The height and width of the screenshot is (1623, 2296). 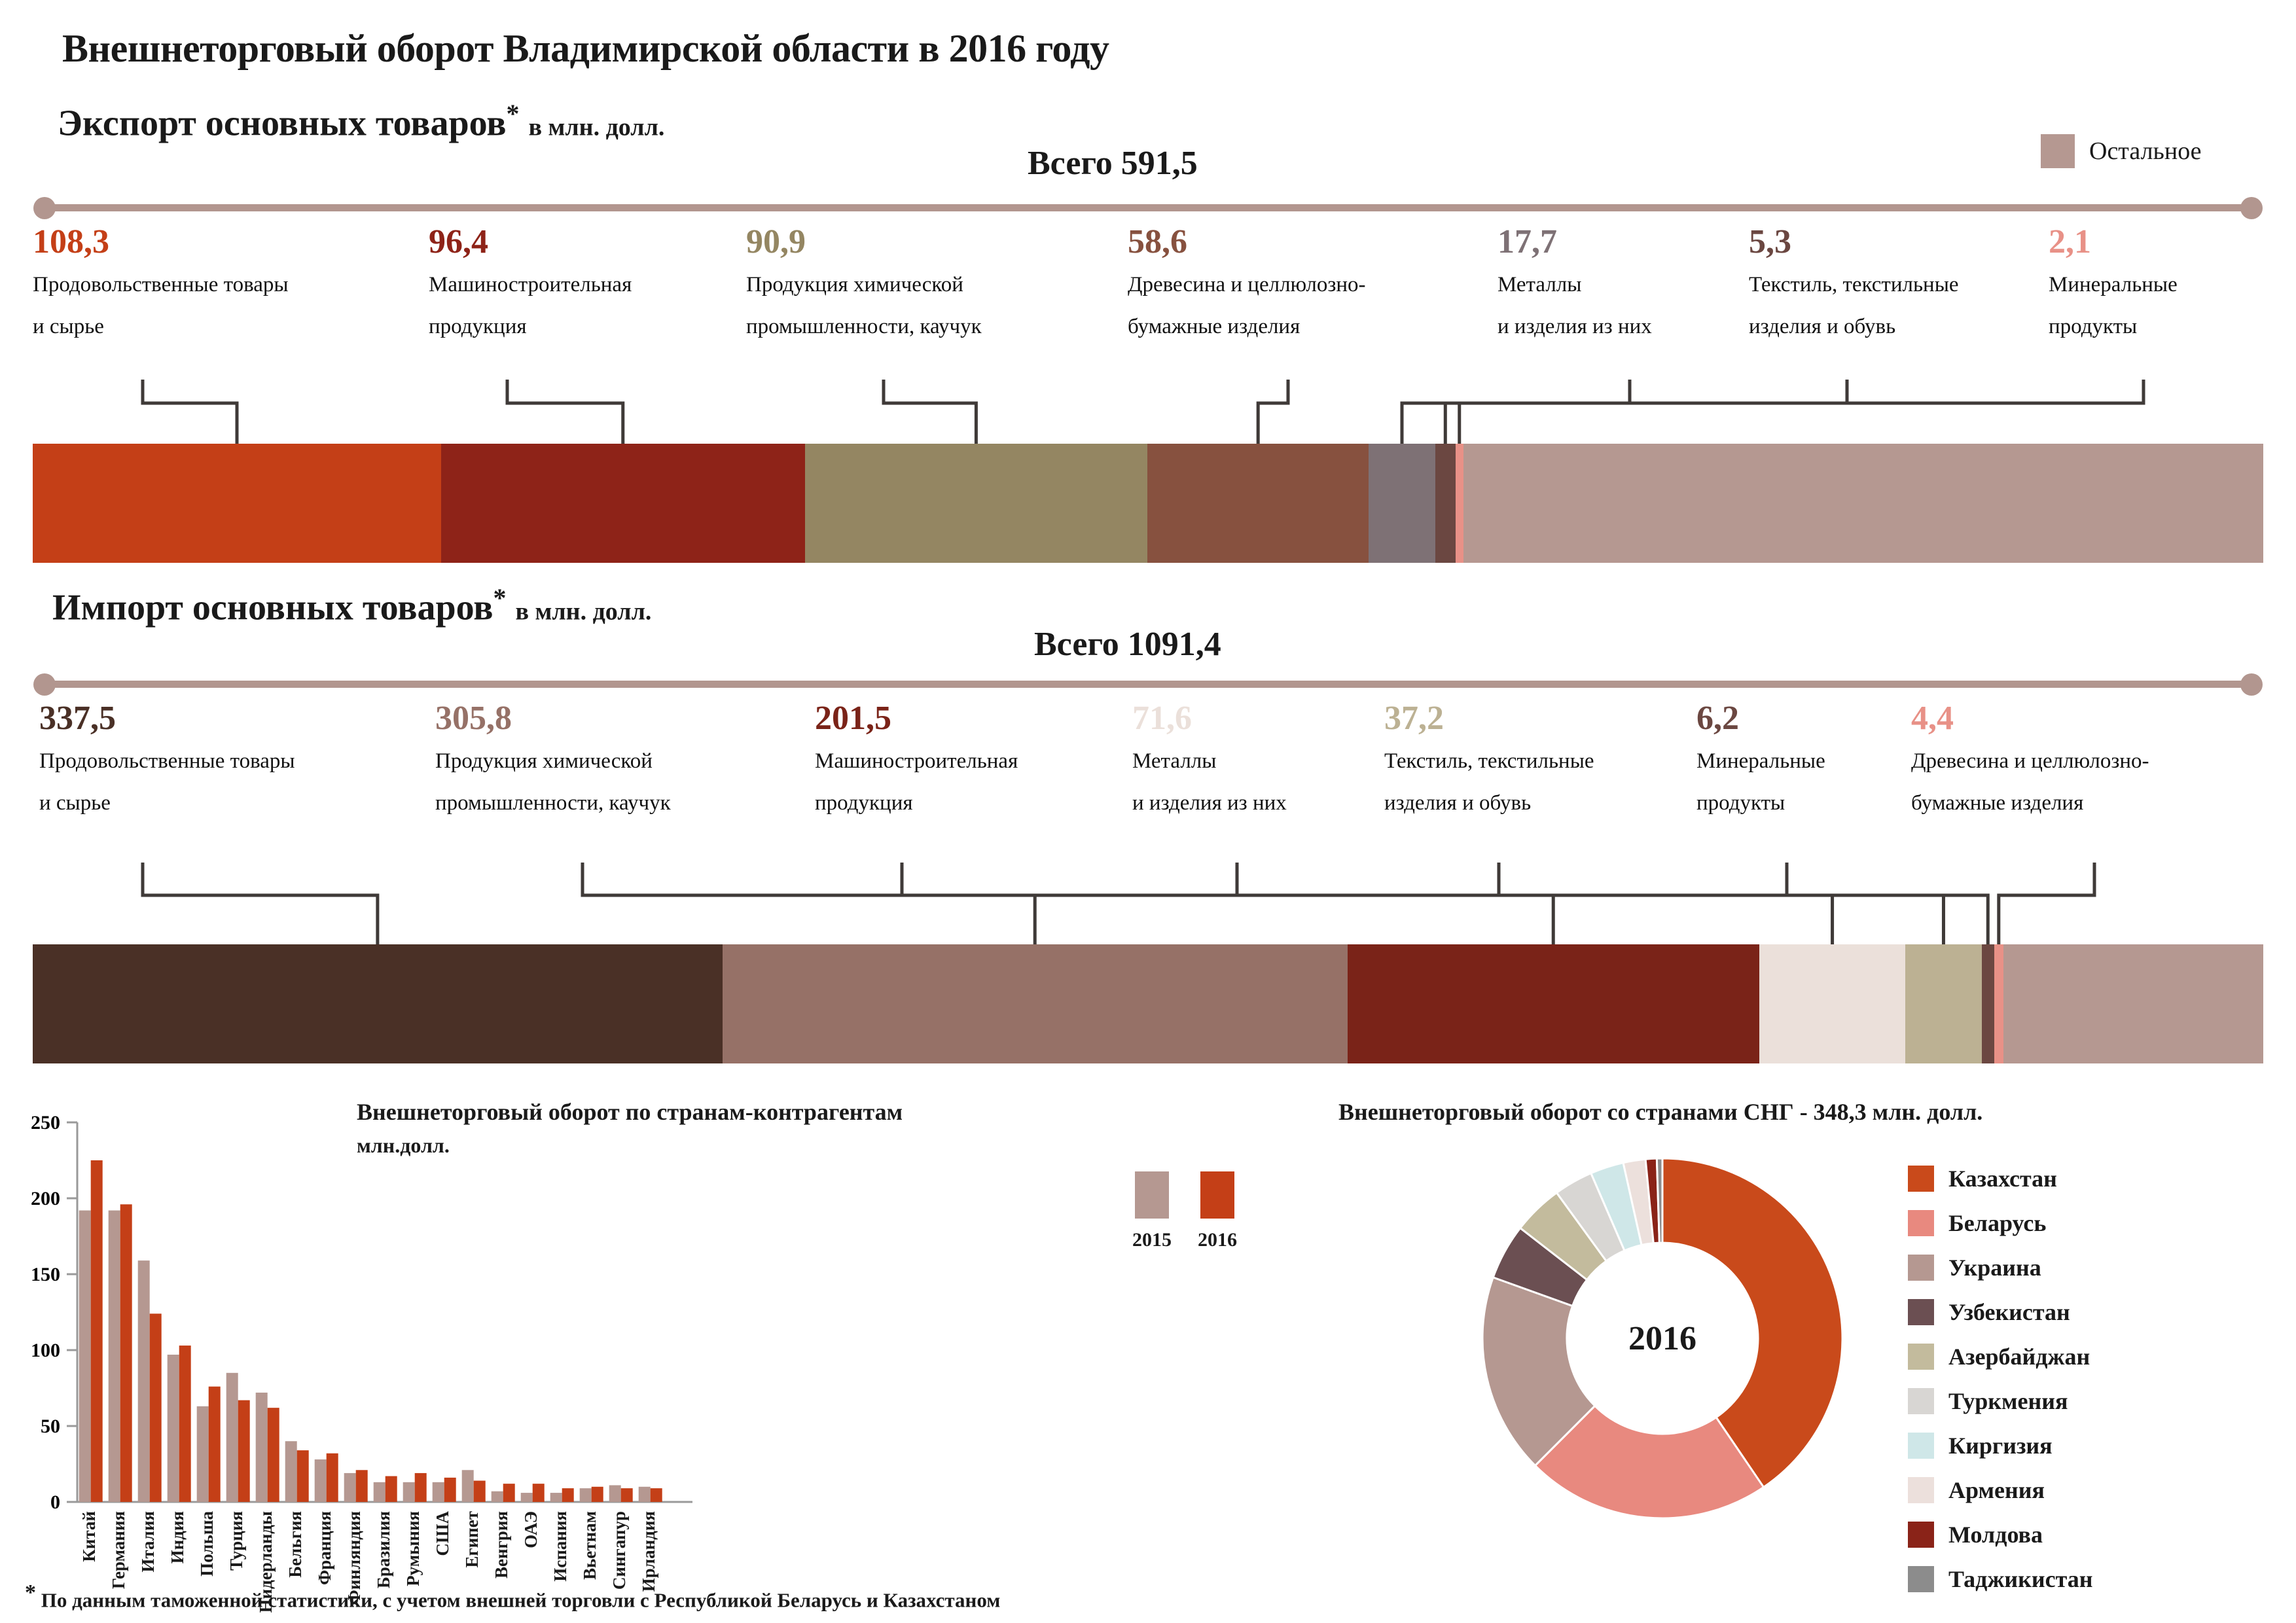 What do you see at coordinates (530, 1529) in the screenshot?
I see `x-category-label: ОАЭ` at bounding box center [530, 1529].